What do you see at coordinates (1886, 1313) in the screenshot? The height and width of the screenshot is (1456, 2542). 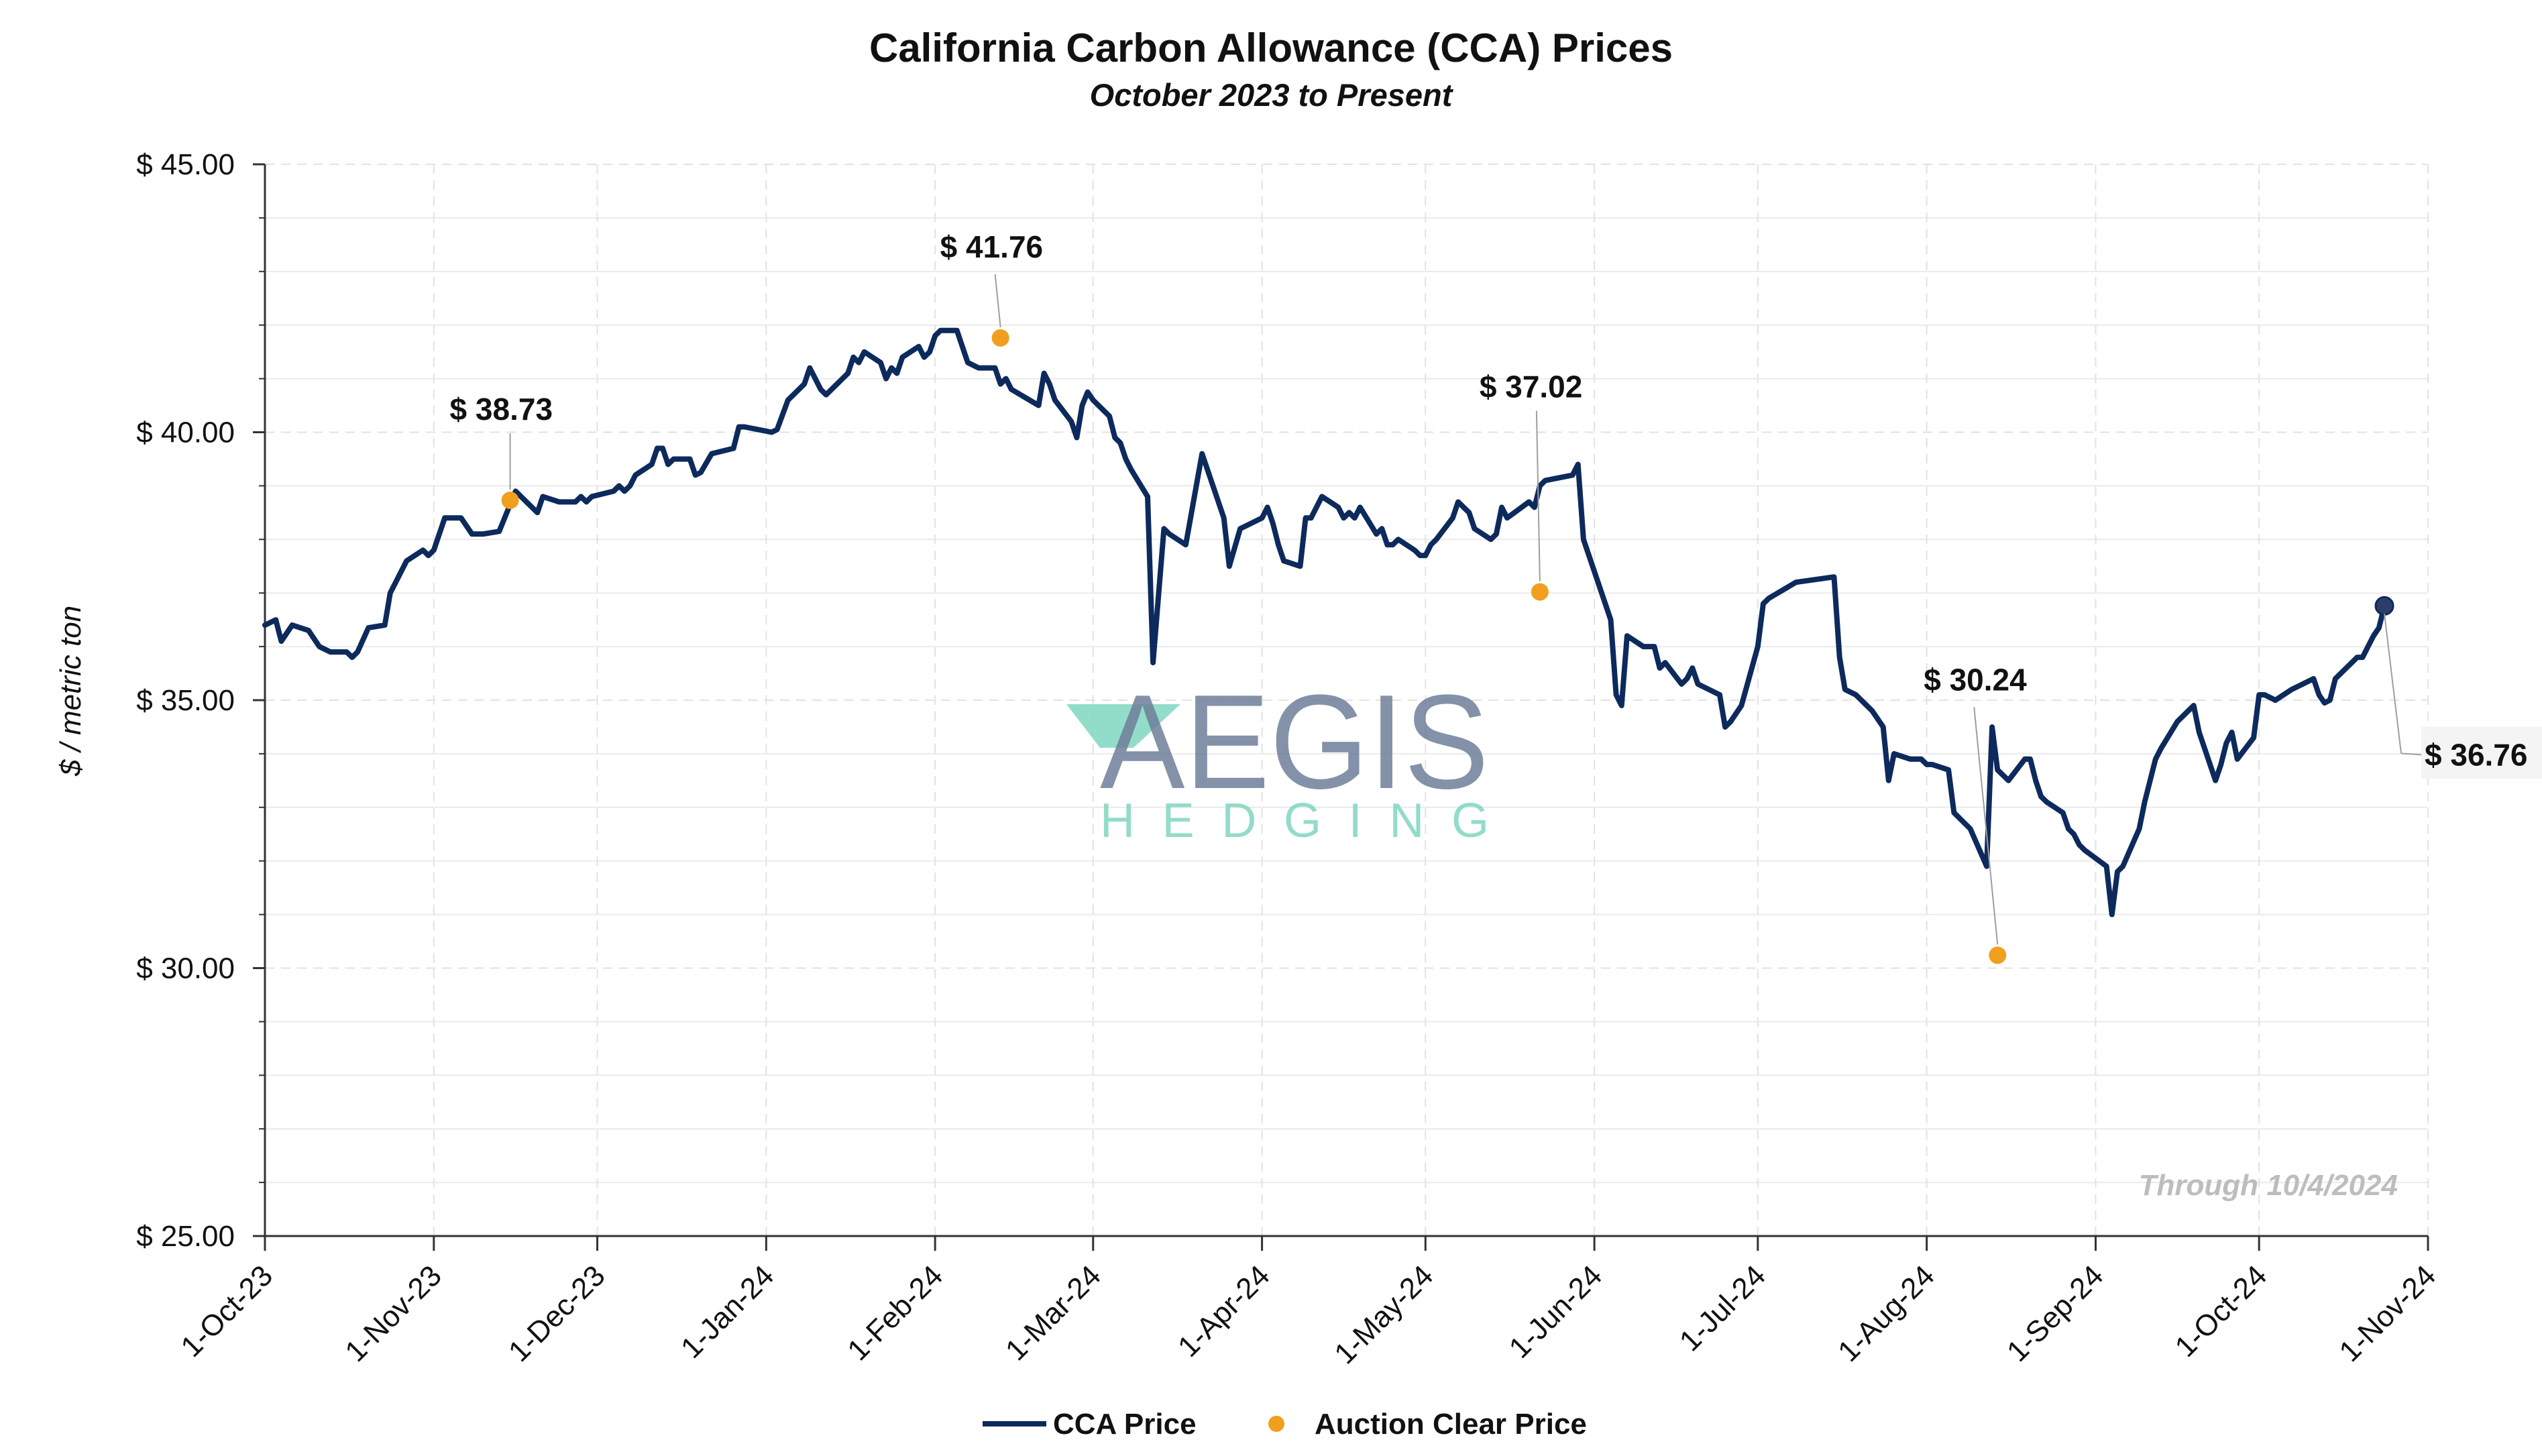 I see `x-tick-label: 1-Aug-24` at bounding box center [1886, 1313].